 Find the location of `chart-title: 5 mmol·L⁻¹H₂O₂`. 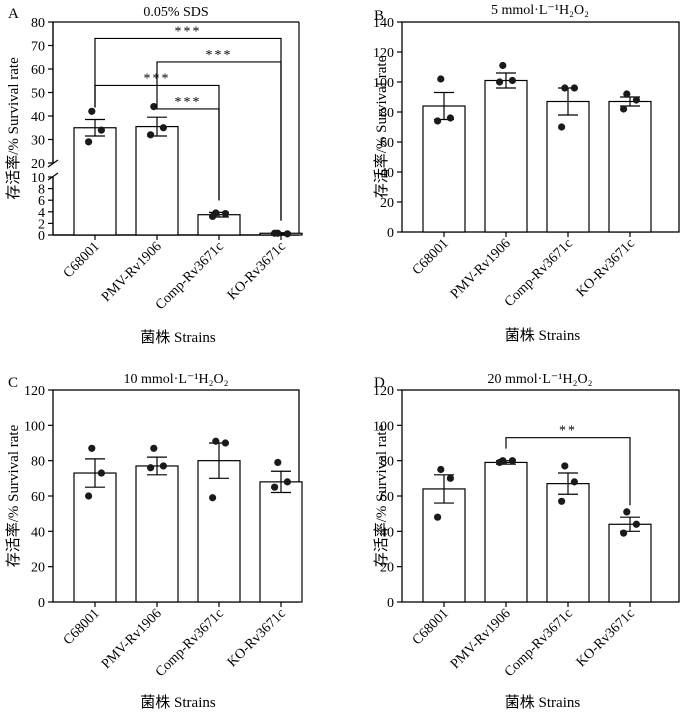

chart-title: 5 mmol·L⁻¹H₂O₂ is located at coordinates (540, 10).